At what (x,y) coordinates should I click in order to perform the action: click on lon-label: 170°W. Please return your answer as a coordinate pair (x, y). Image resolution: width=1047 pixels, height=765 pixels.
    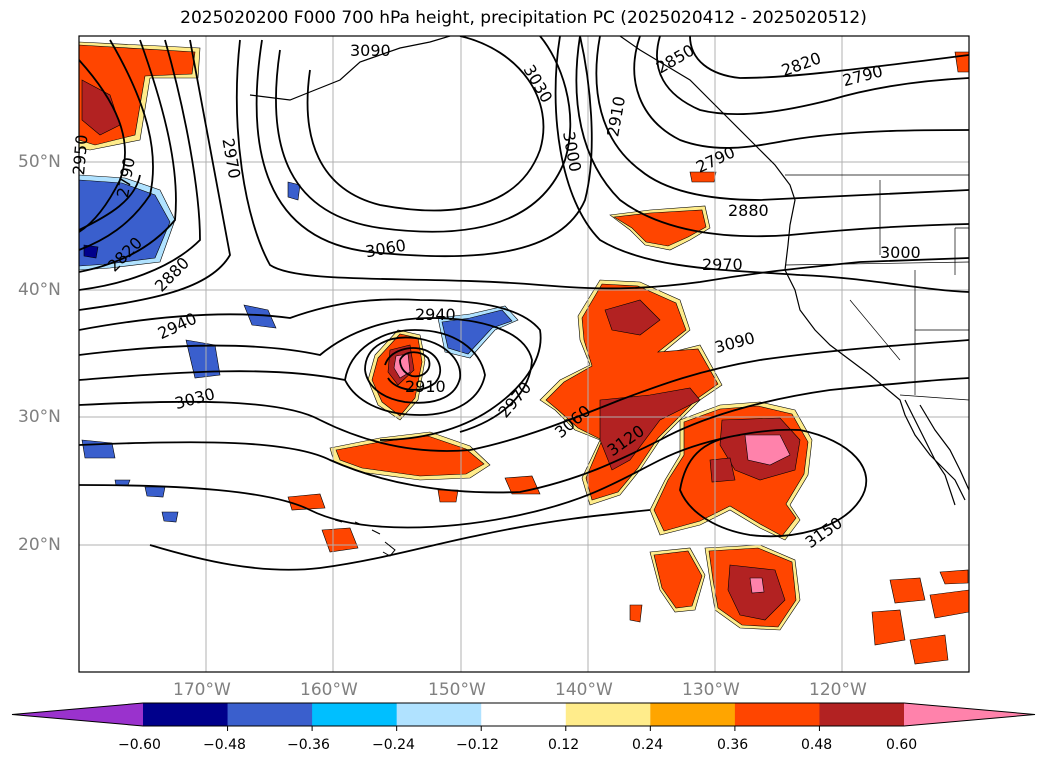
    Looking at the image, I should click on (202, 690).